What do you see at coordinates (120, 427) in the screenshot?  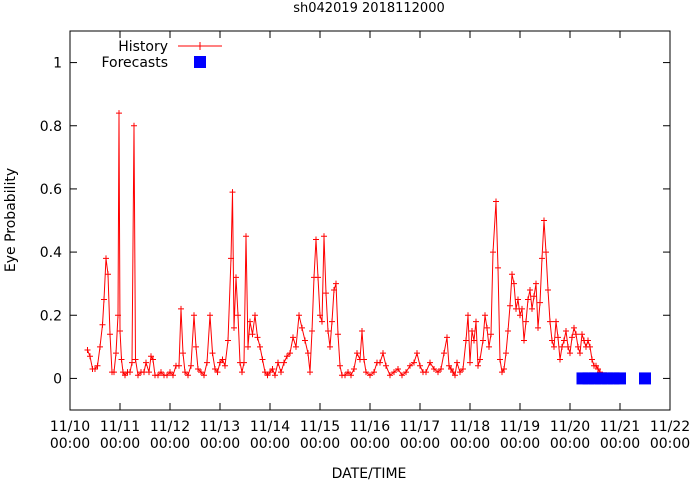 I see `x-tick-label-date: 11/11` at bounding box center [120, 427].